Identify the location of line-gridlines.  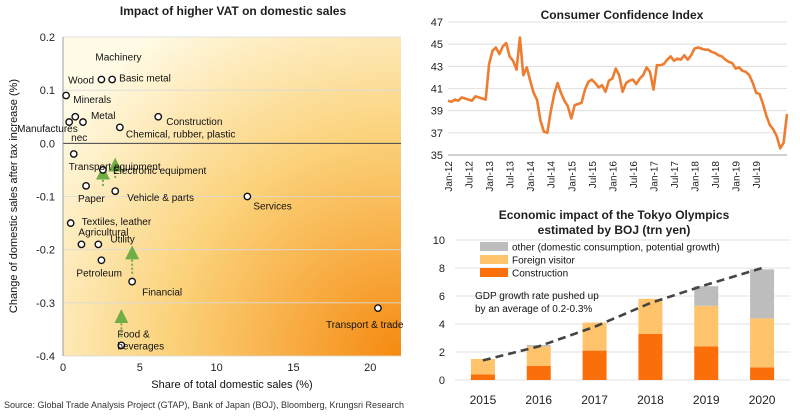
(617, 88).